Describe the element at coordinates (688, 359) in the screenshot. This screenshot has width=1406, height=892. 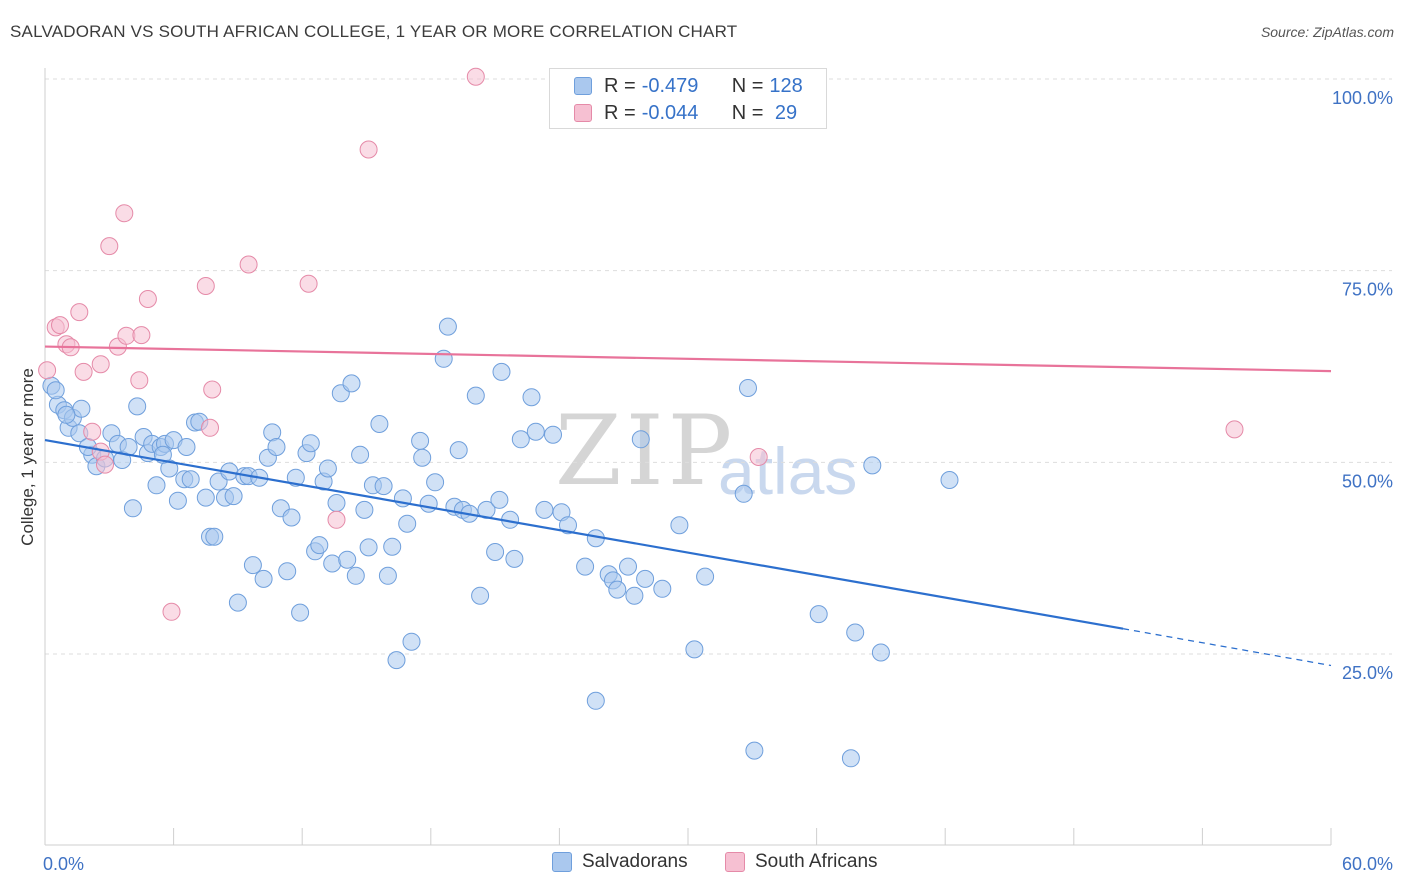
I see `south-africans-trend-line` at that location.